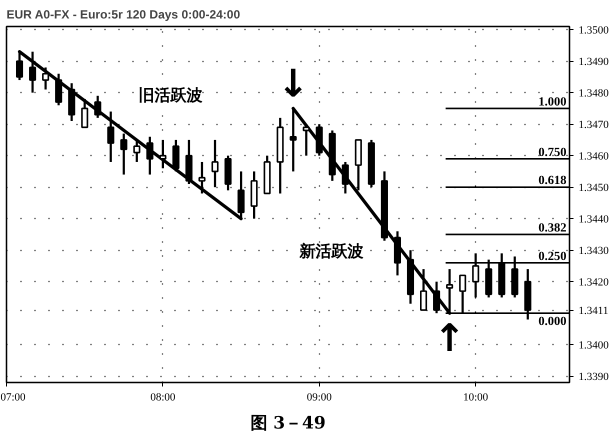 The height and width of the screenshot is (438, 611). What do you see at coordinates (594, 251) in the screenshot?
I see `y-tick-label: 1.3430` at bounding box center [594, 251].